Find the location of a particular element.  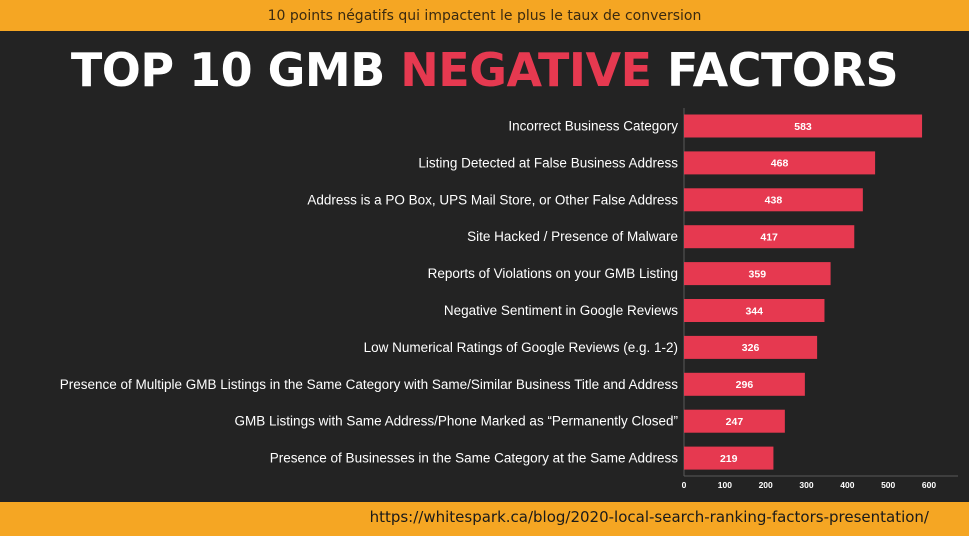

data-label: 326 is located at coordinates (751, 348).